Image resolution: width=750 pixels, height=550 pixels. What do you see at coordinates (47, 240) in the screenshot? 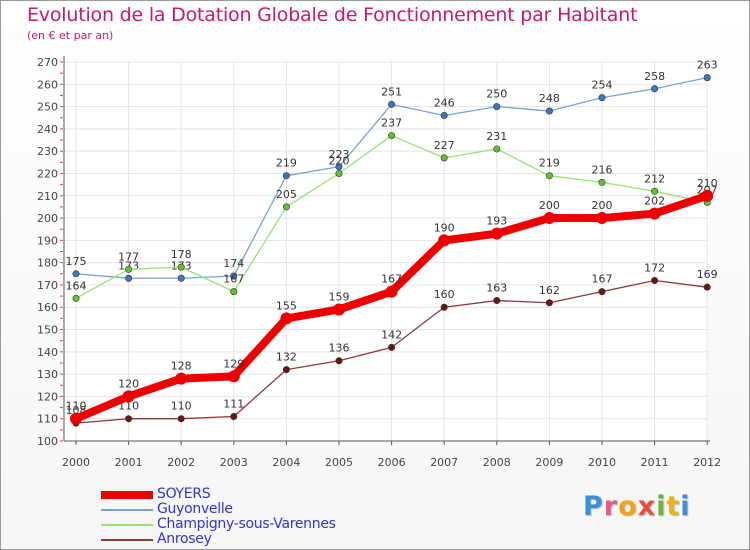
I see `y-tick-label: 190` at bounding box center [47, 240].